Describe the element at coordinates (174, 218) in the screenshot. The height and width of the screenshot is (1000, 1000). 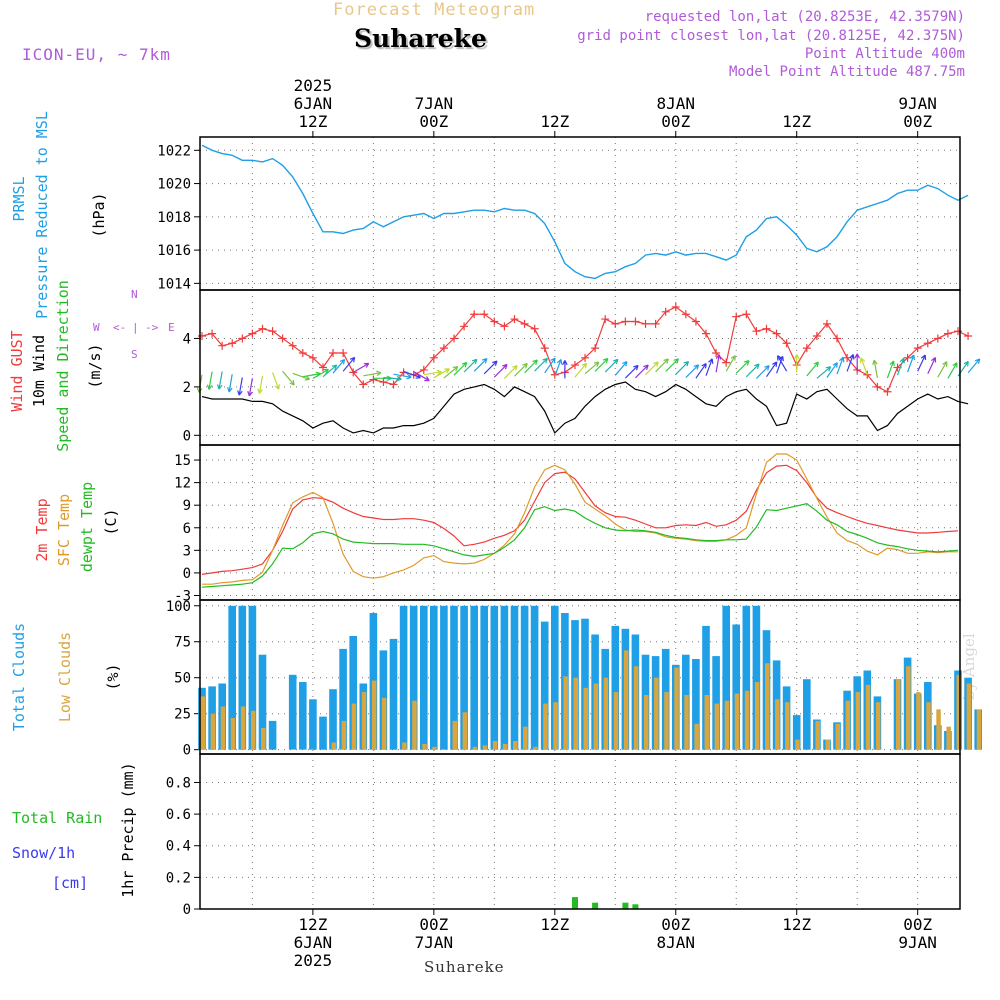
I see `y-tick-label-pressure: 1018` at that location.